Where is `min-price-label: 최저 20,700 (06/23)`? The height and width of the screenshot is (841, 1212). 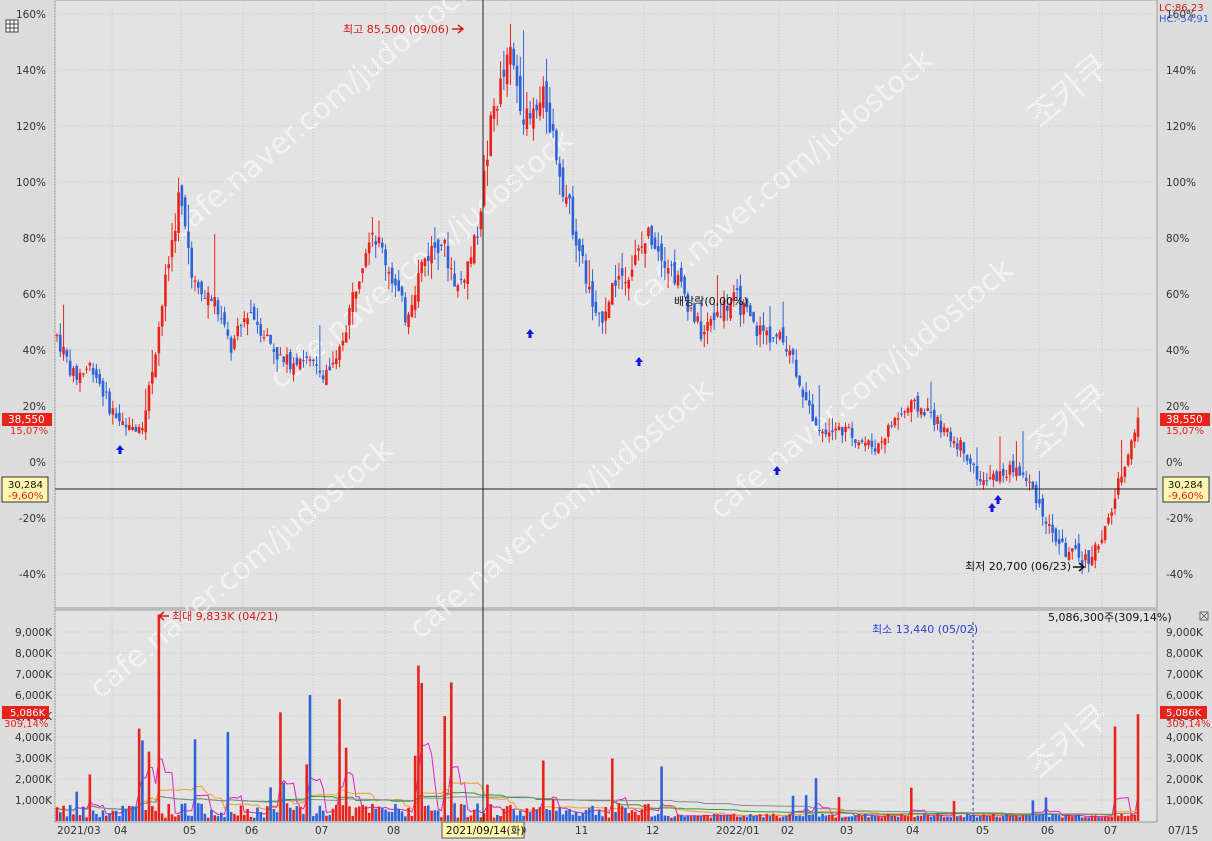 min-price-label: 최저 20,700 (06/23) is located at coordinates (1018, 566).